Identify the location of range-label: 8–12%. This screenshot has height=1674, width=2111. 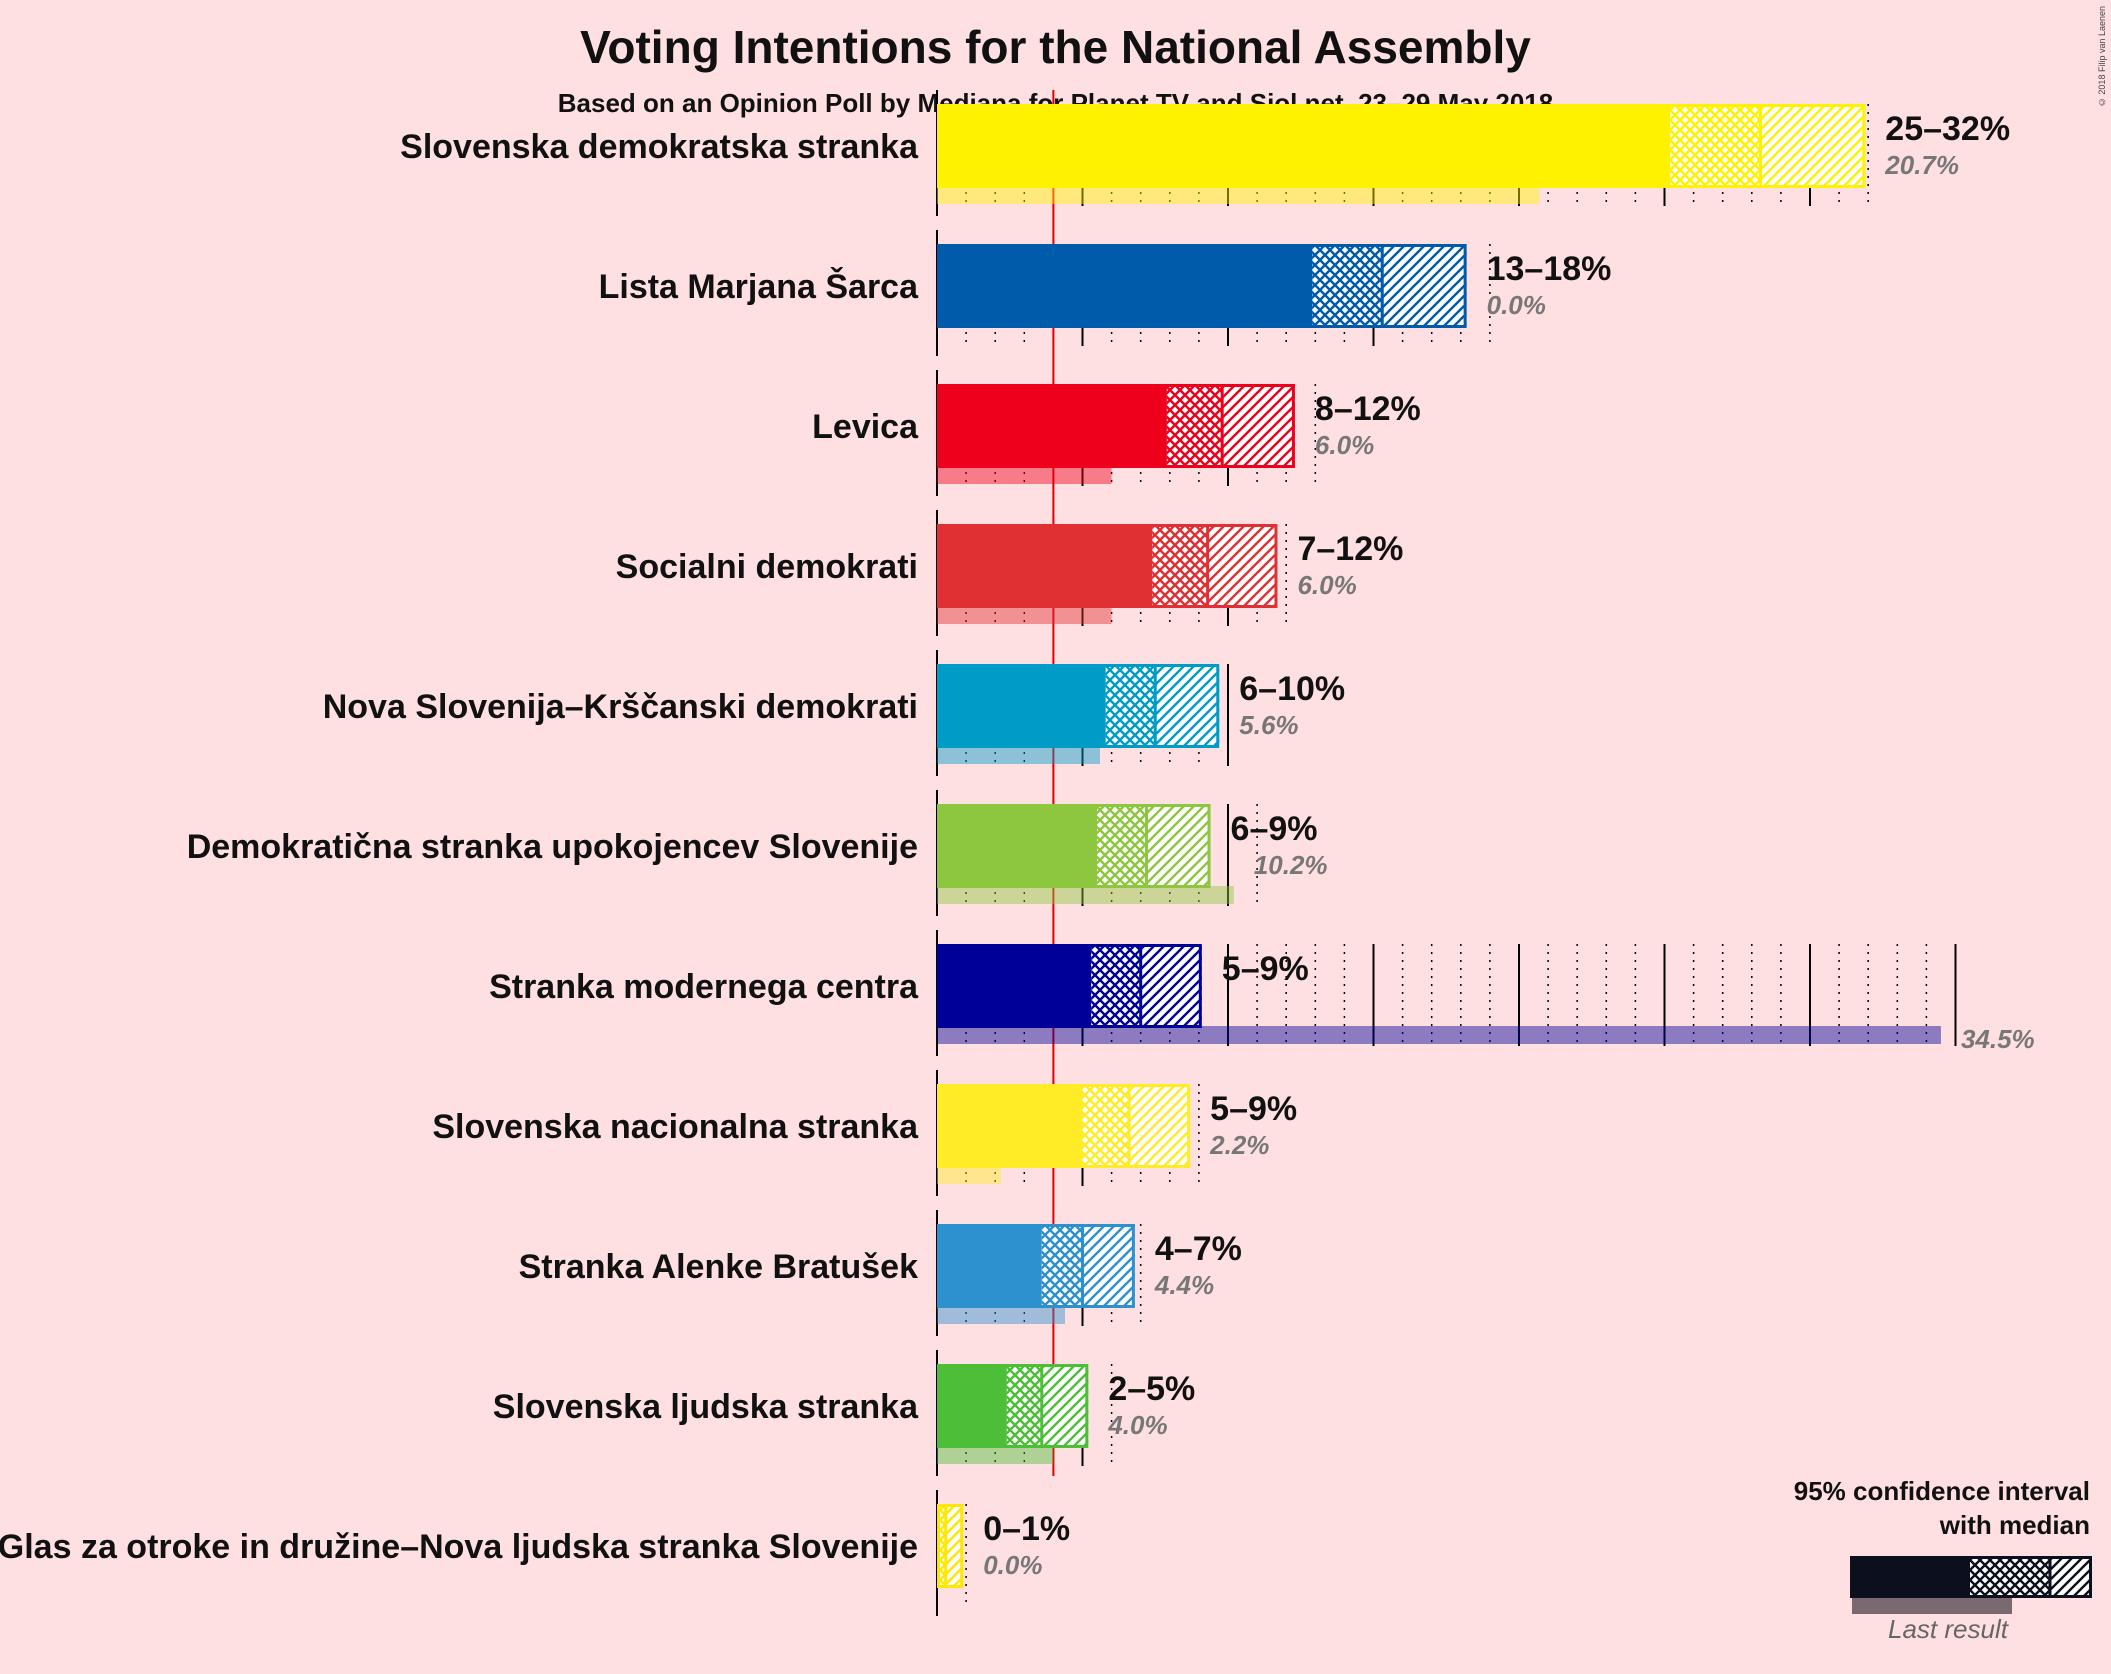
(1368, 409).